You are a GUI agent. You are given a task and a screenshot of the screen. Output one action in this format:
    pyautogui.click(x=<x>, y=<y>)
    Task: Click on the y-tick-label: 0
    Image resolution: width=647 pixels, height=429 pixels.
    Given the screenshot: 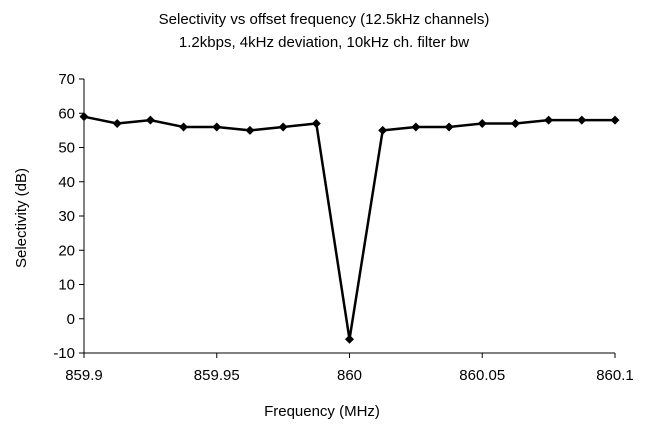 What is the action you would take?
    pyautogui.click(x=71, y=319)
    